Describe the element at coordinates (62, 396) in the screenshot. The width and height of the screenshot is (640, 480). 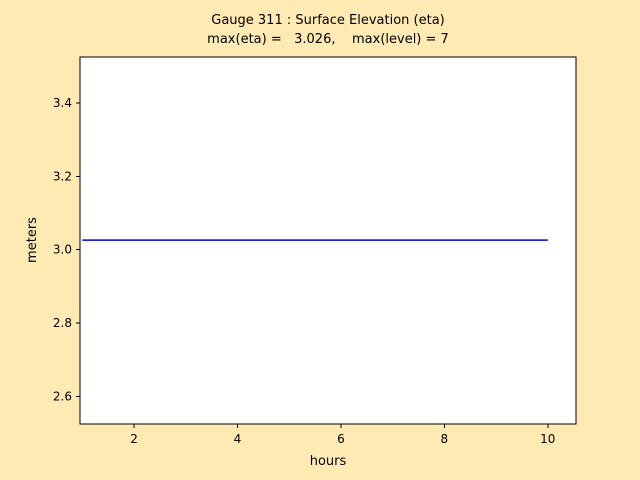
I see `y-tick-label: 2.6` at that location.